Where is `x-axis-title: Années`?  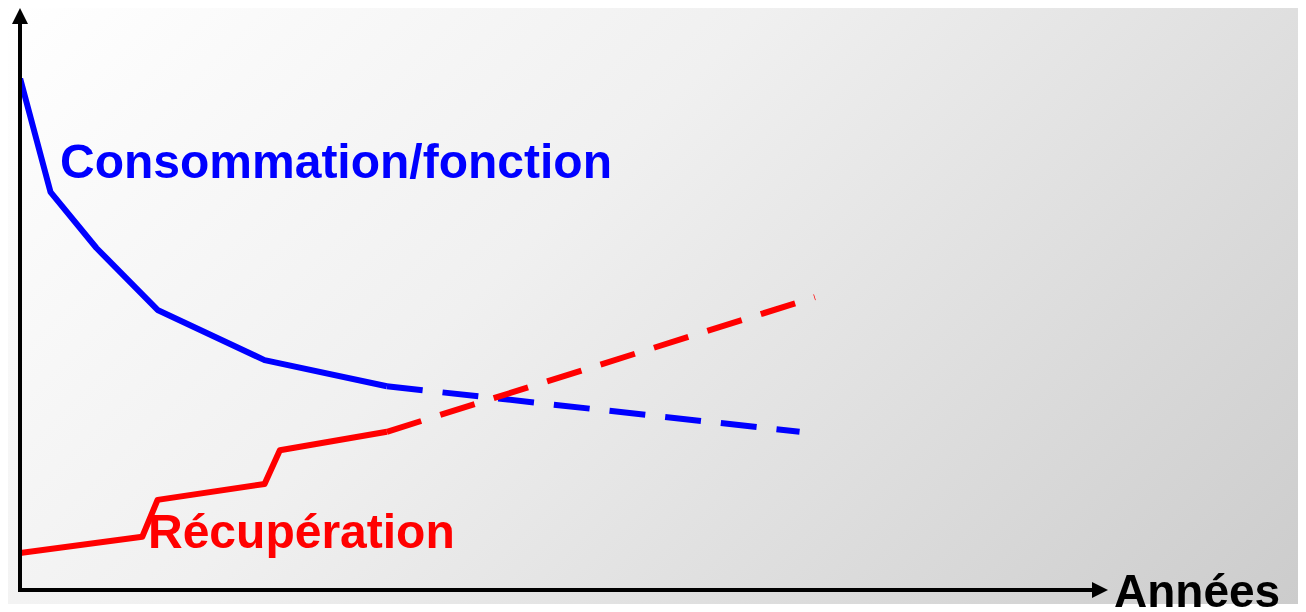 x-axis-title: Années is located at coordinates (1197, 588).